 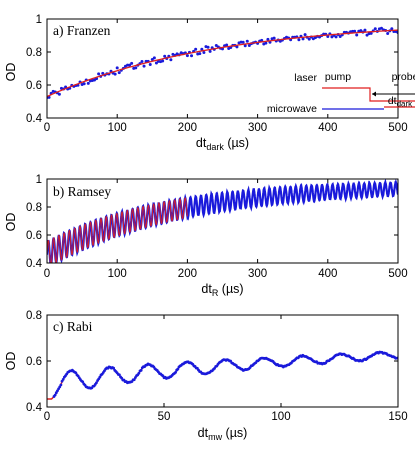 I want to click on microwave-label: microwave, so click(x=292, y=109).